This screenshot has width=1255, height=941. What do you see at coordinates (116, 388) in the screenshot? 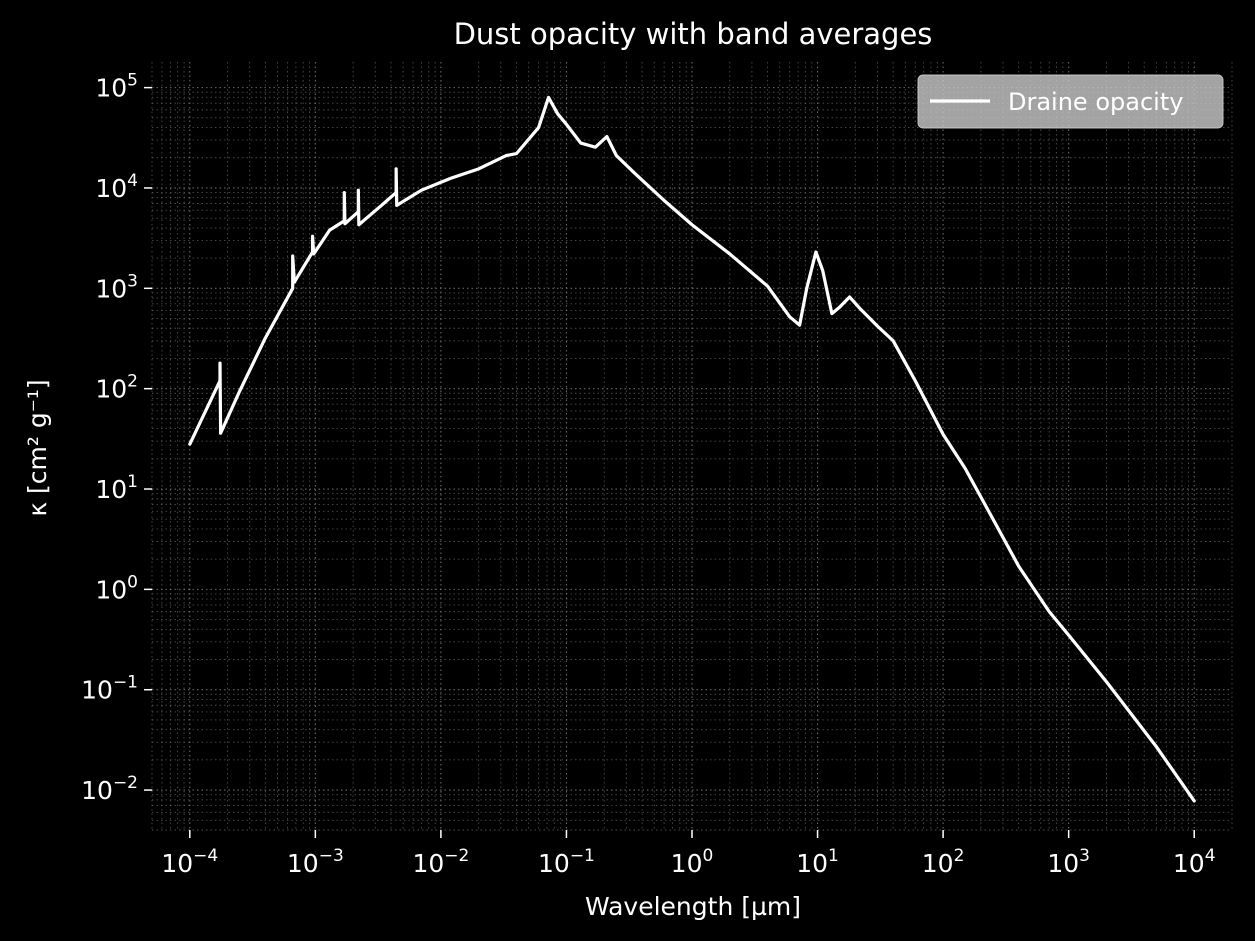
I see `y-tick-label: 10²` at bounding box center [116, 388].